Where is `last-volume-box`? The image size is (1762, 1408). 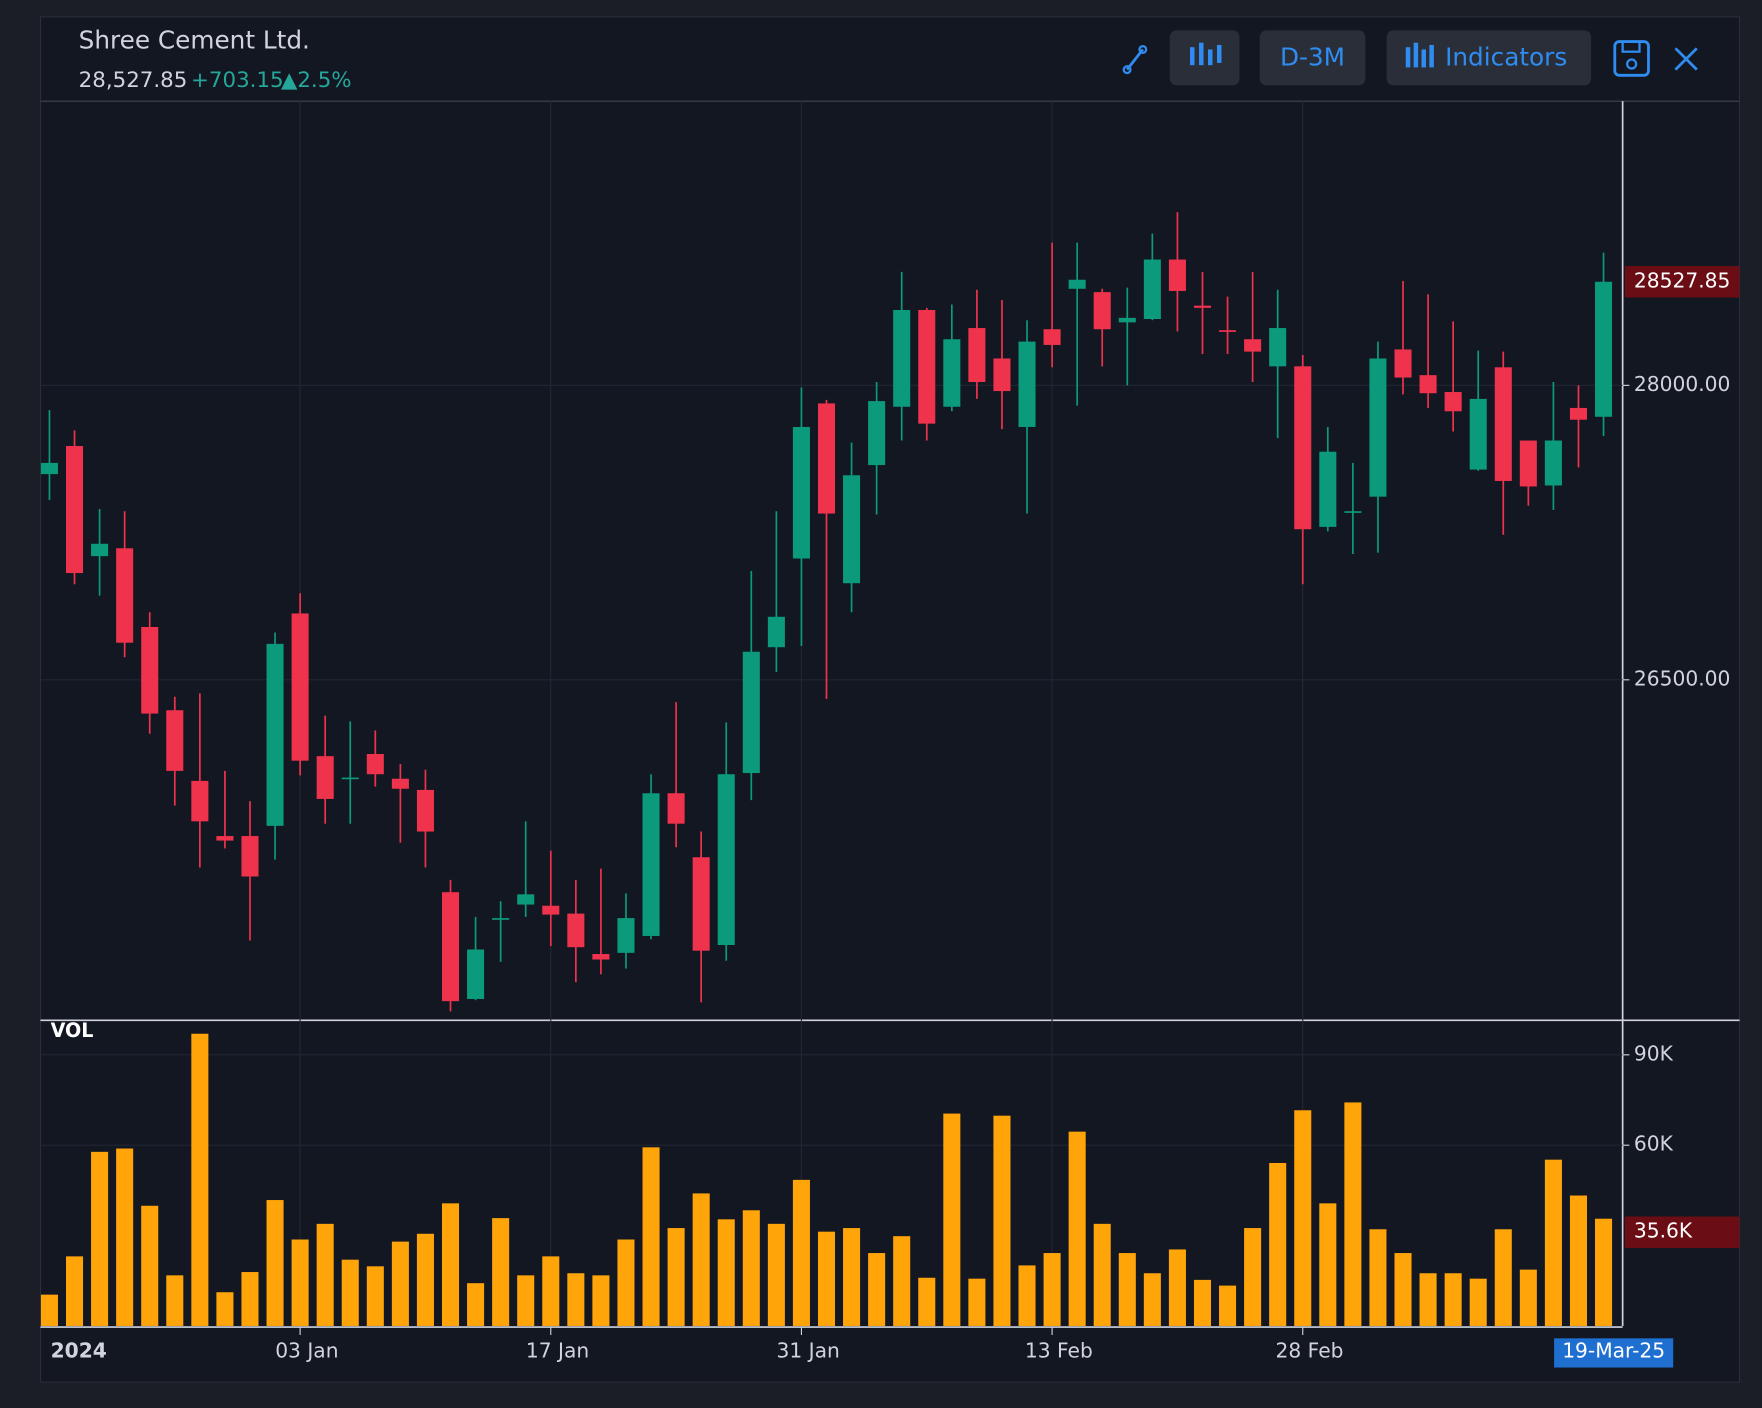 last-volume-box is located at coordinates (1682, 1232).